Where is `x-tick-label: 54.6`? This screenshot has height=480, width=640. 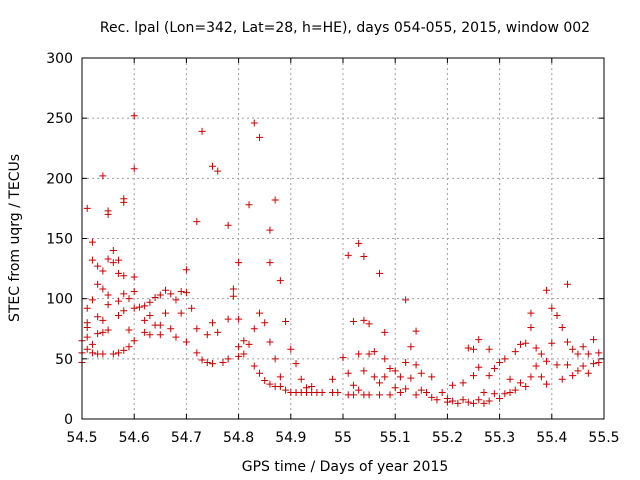 x-tick-label: 54.6 is located at coordinates (134, 438).